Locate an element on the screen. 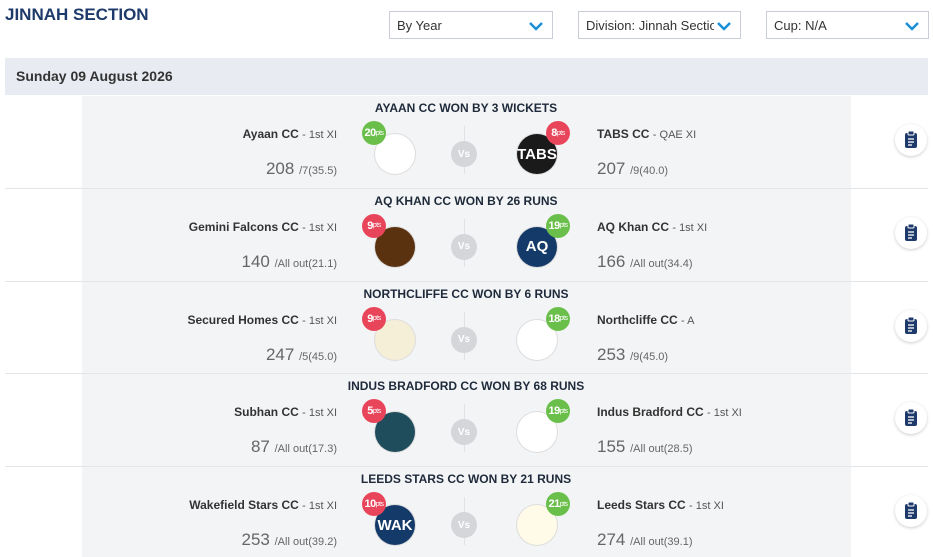 Image resolution: width=933 pixels, height=557 pixels. runs: 155 is located at coordinates (611, 447).